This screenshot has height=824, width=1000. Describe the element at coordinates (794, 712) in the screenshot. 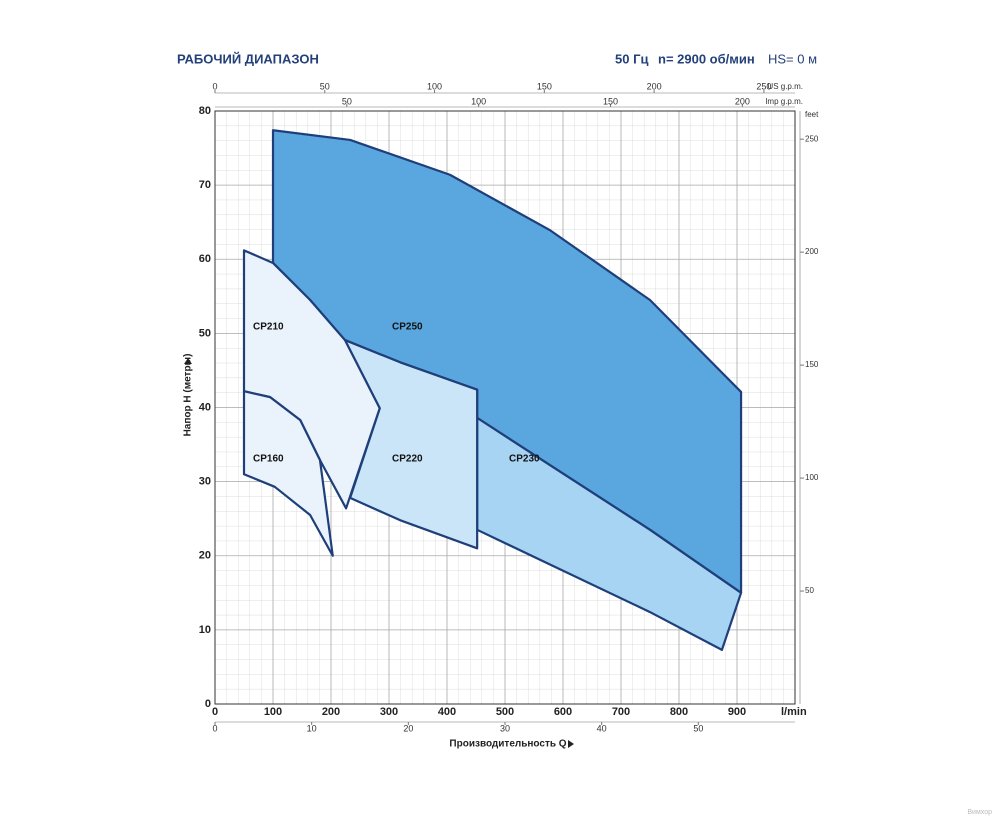

I see `x-unit: l/min` at that location.